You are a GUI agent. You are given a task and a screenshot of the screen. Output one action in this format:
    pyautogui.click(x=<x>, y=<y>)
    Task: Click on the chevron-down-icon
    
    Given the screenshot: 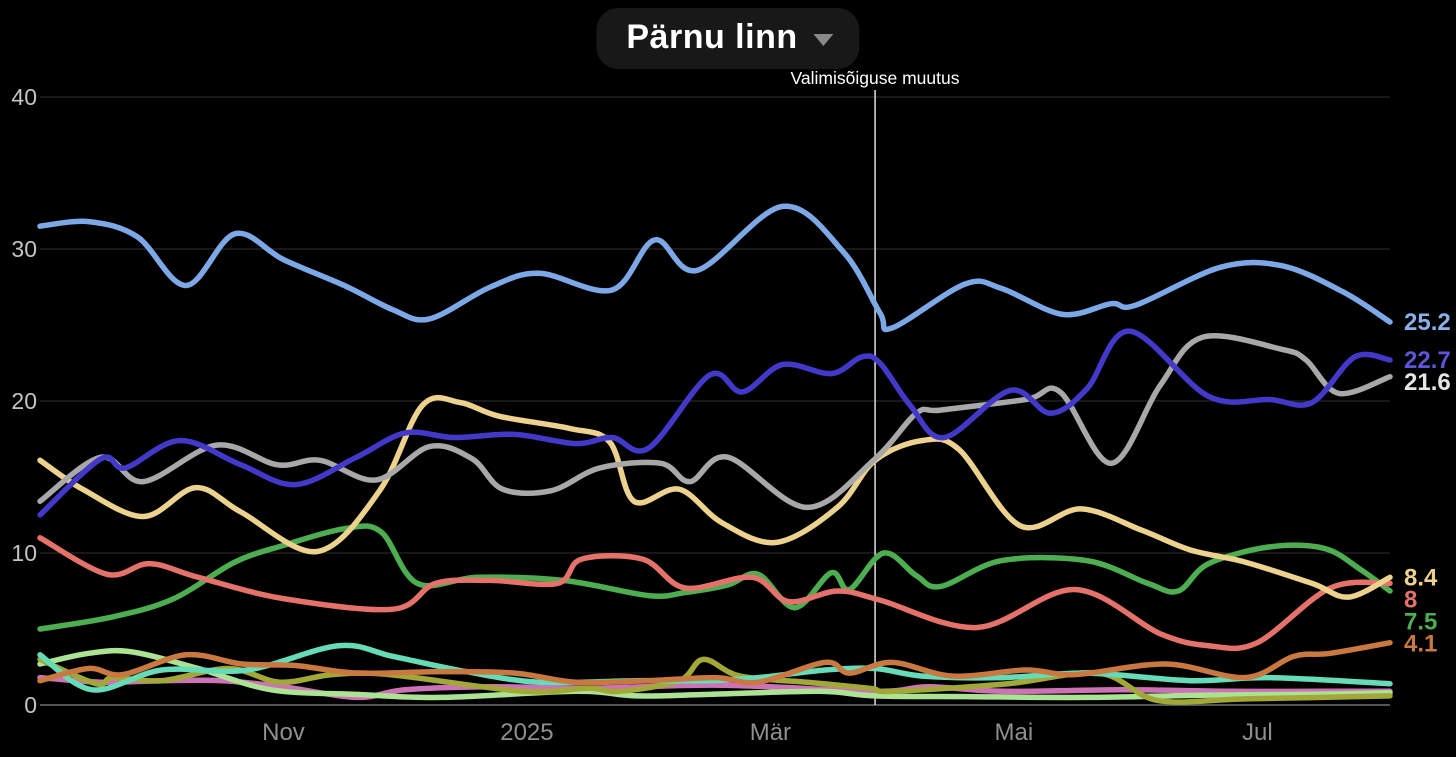 What is the action you would take?
    pyautogui.click(x=823, y=39)
    